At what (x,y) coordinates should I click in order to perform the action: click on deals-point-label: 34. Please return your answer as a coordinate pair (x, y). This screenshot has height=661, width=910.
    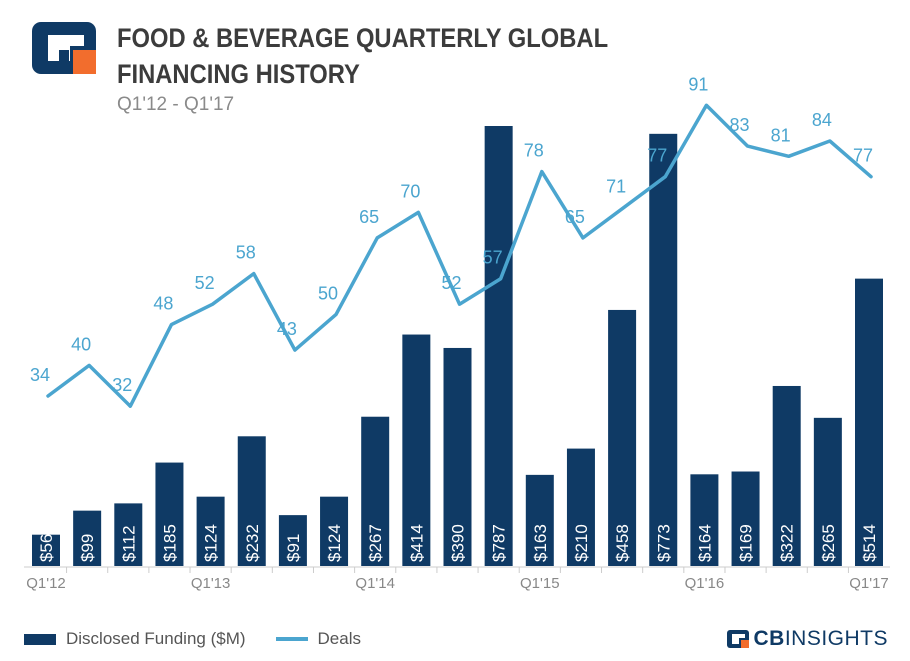
    Looking at the image, I should click on (40, 375).